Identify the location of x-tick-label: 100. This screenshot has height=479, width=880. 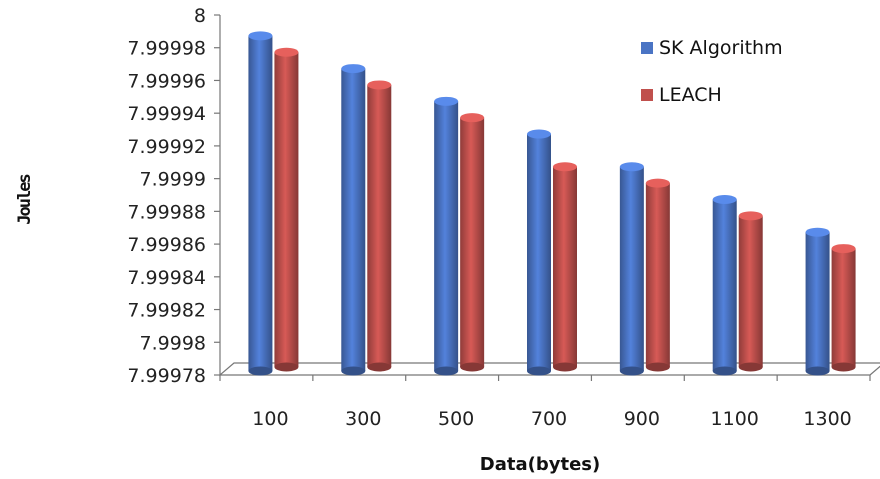
(270, 419).